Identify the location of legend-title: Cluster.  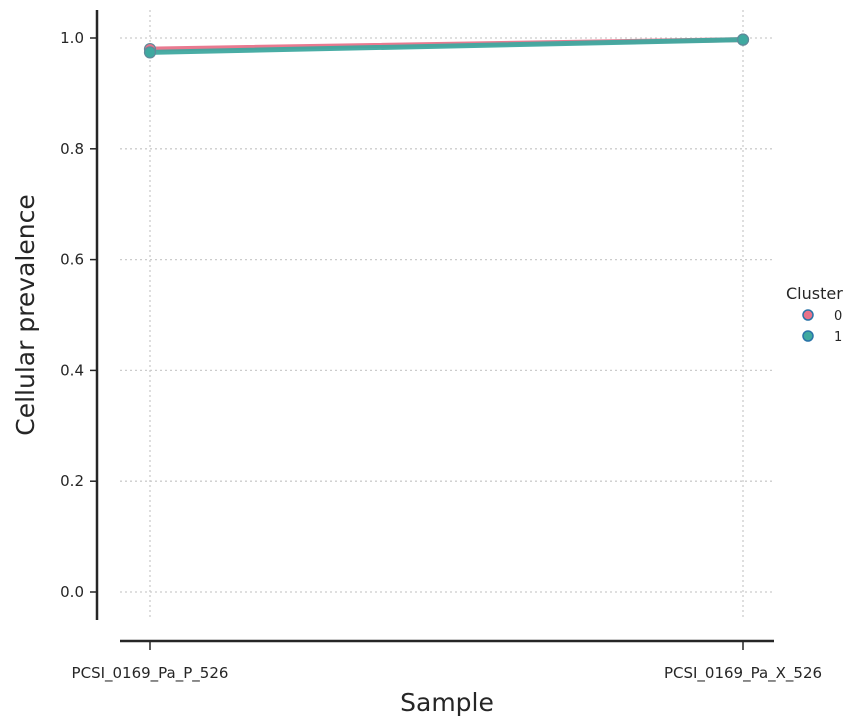
(814, 293).